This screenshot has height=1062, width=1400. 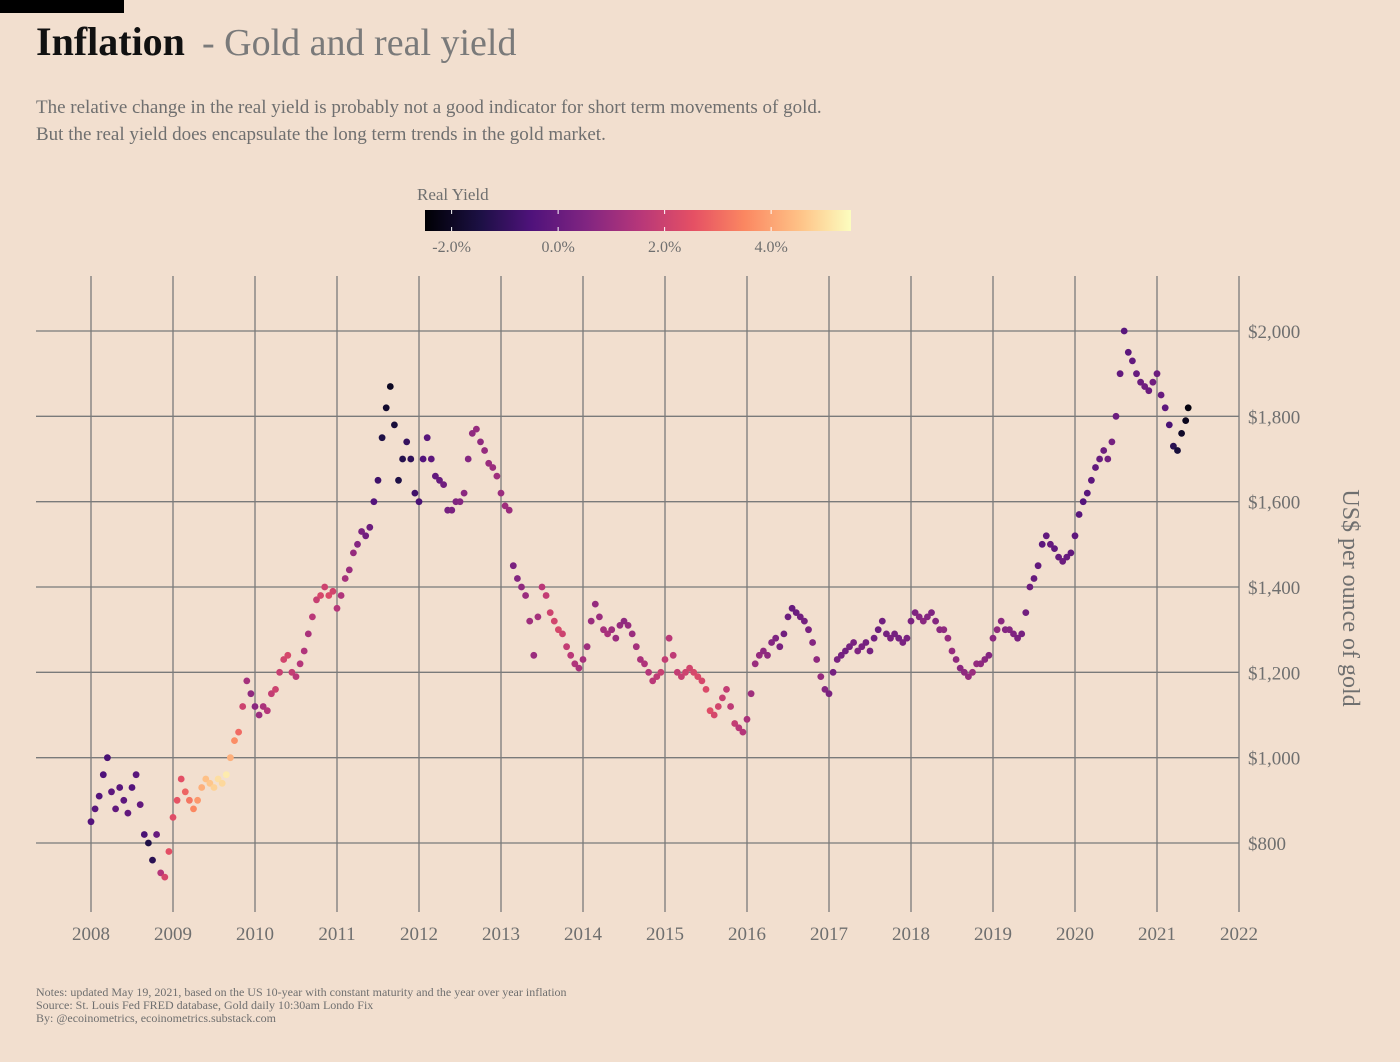 I want to click on x-tick-label: 2010, so click(x=255, y=934).